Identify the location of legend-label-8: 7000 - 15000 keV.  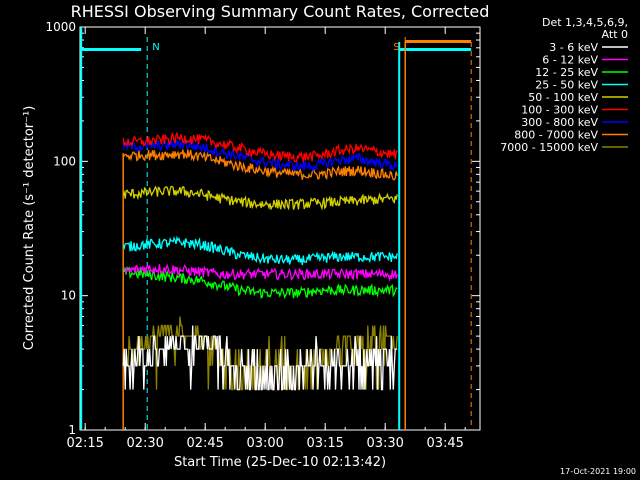
(549, 147).